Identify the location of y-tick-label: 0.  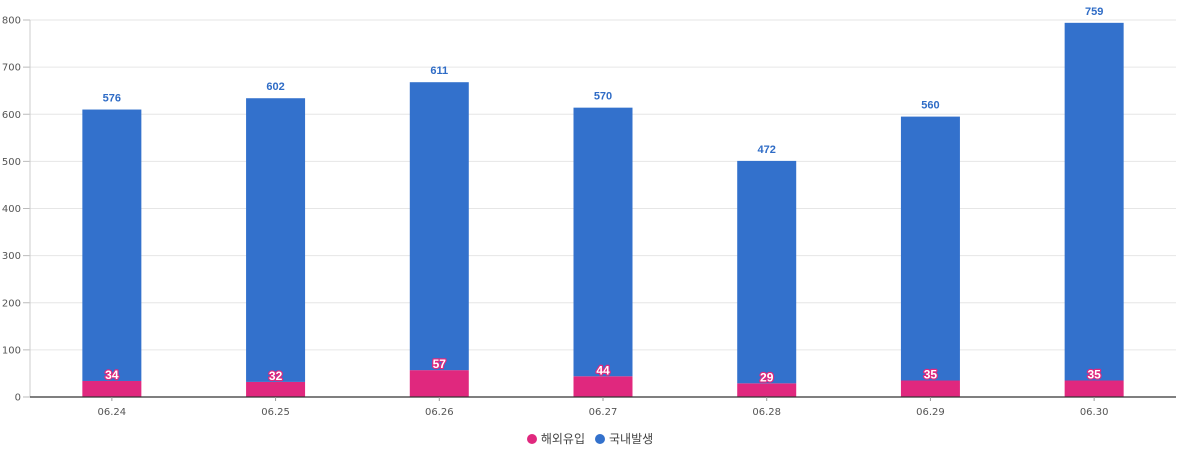
(18, 398).